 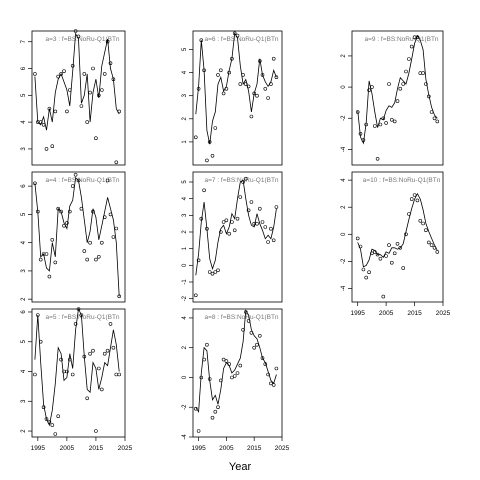 I want to click on panel-title: a=6 : f=BS:NoRu-Q1(BTn, so click(x=241, y=39).